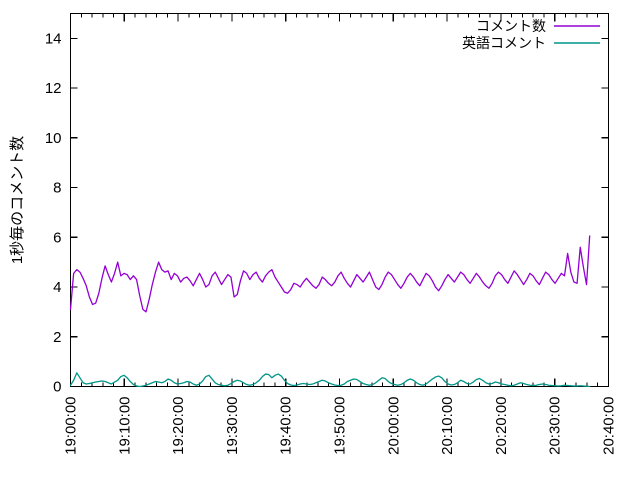 Image resolution: width=640 pixels, height=480 pixels. I want to click on x-tick-label: 19:40:00, so click(286, 426).